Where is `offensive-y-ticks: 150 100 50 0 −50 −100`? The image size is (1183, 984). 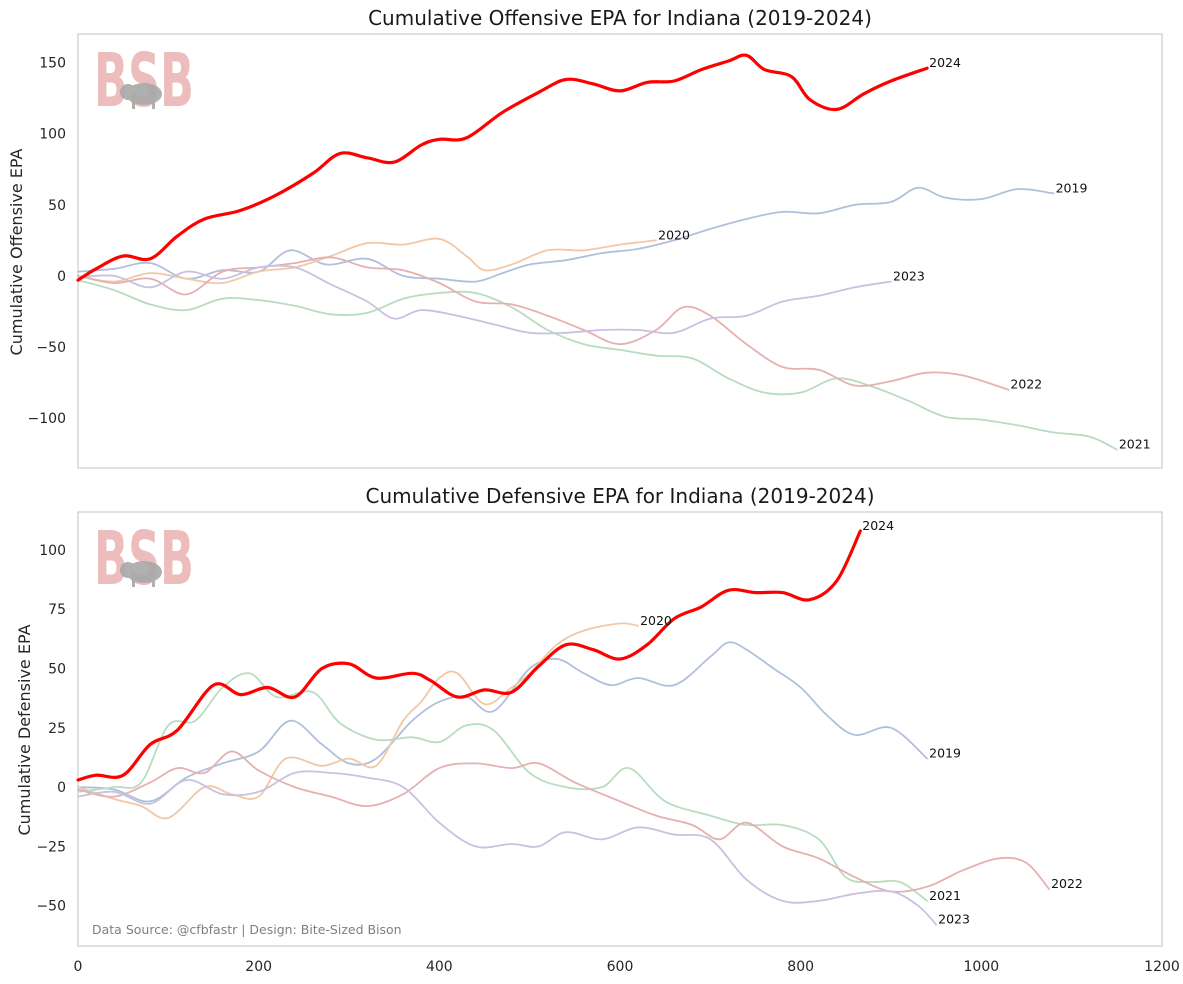
offensive-y-ticks: 150 100 50 0 −50 −100 is located at coordinates (47, 241).